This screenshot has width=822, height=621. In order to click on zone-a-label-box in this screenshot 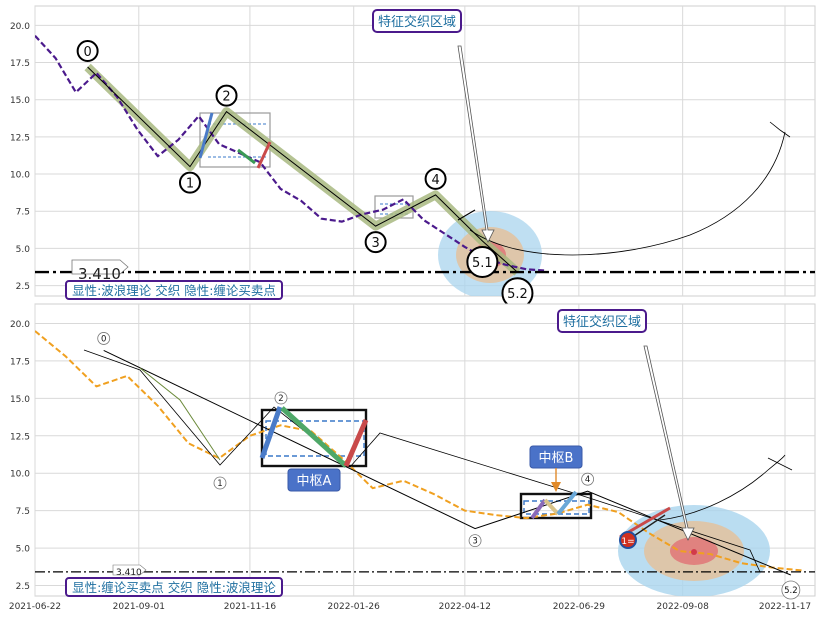, I will do `click(314, 480)`.